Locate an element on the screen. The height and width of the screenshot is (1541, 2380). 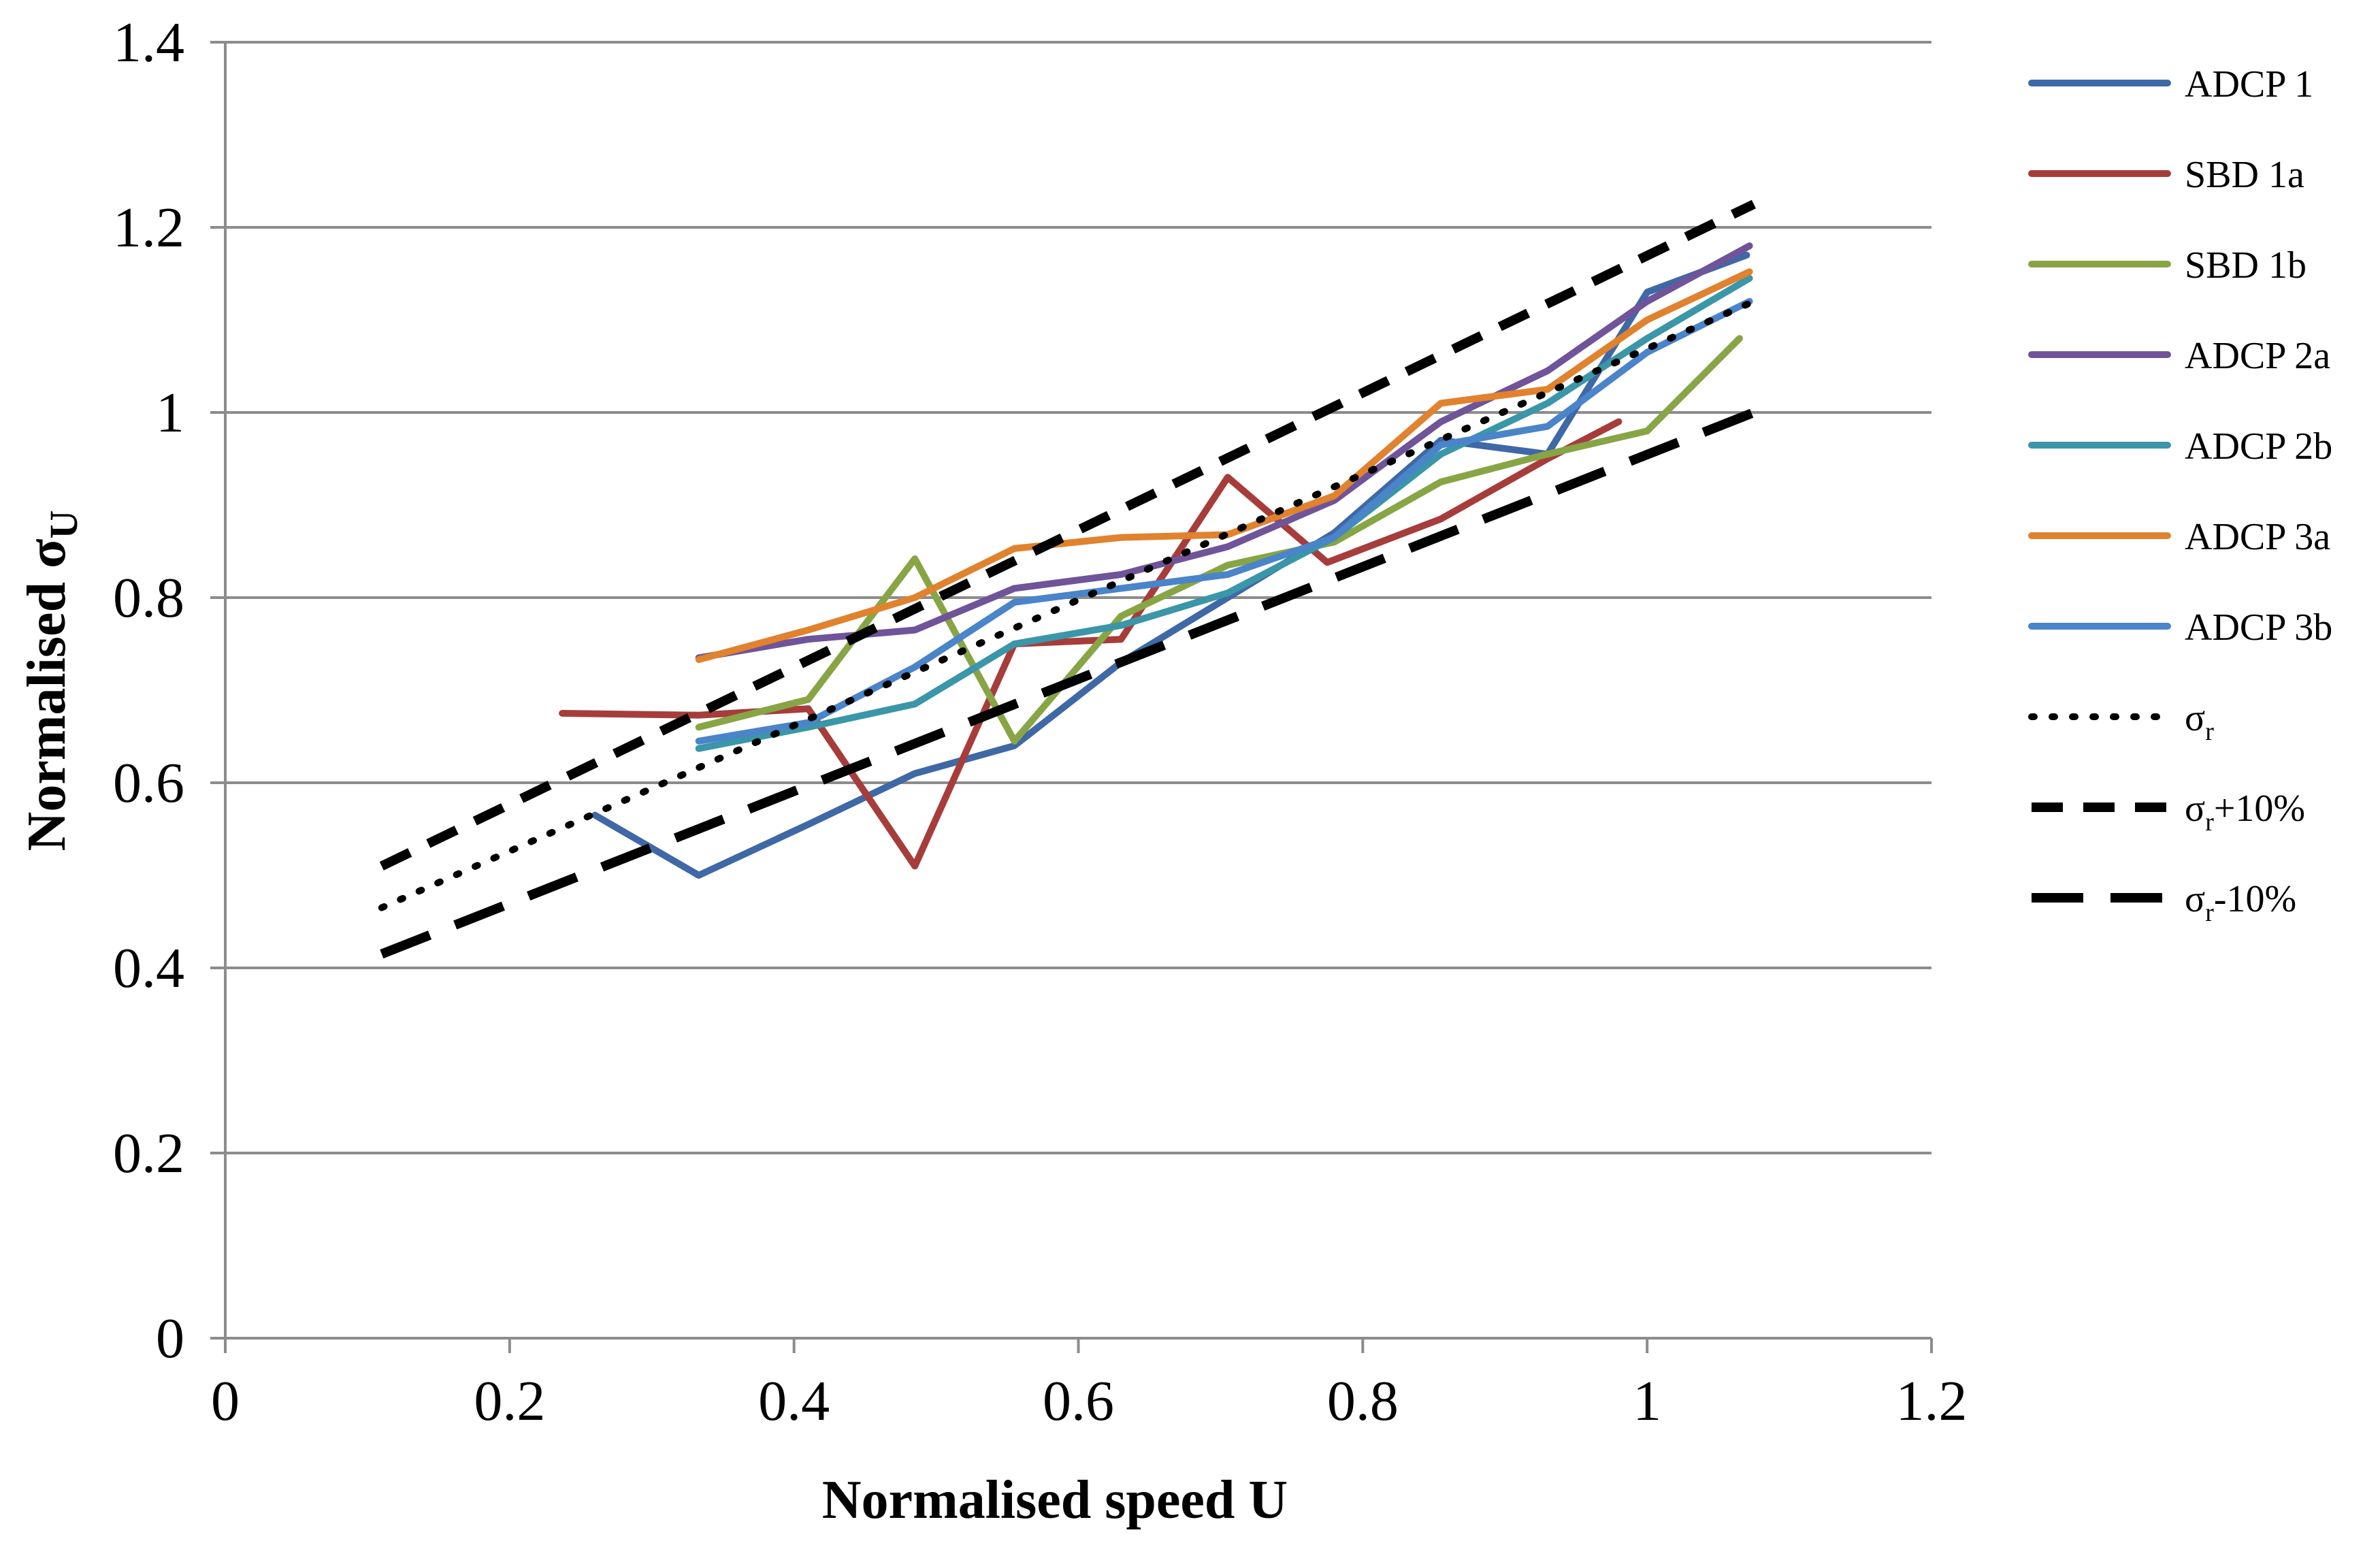
y-axis-title-main: Normalised σ is located at coordinates (47, 694).